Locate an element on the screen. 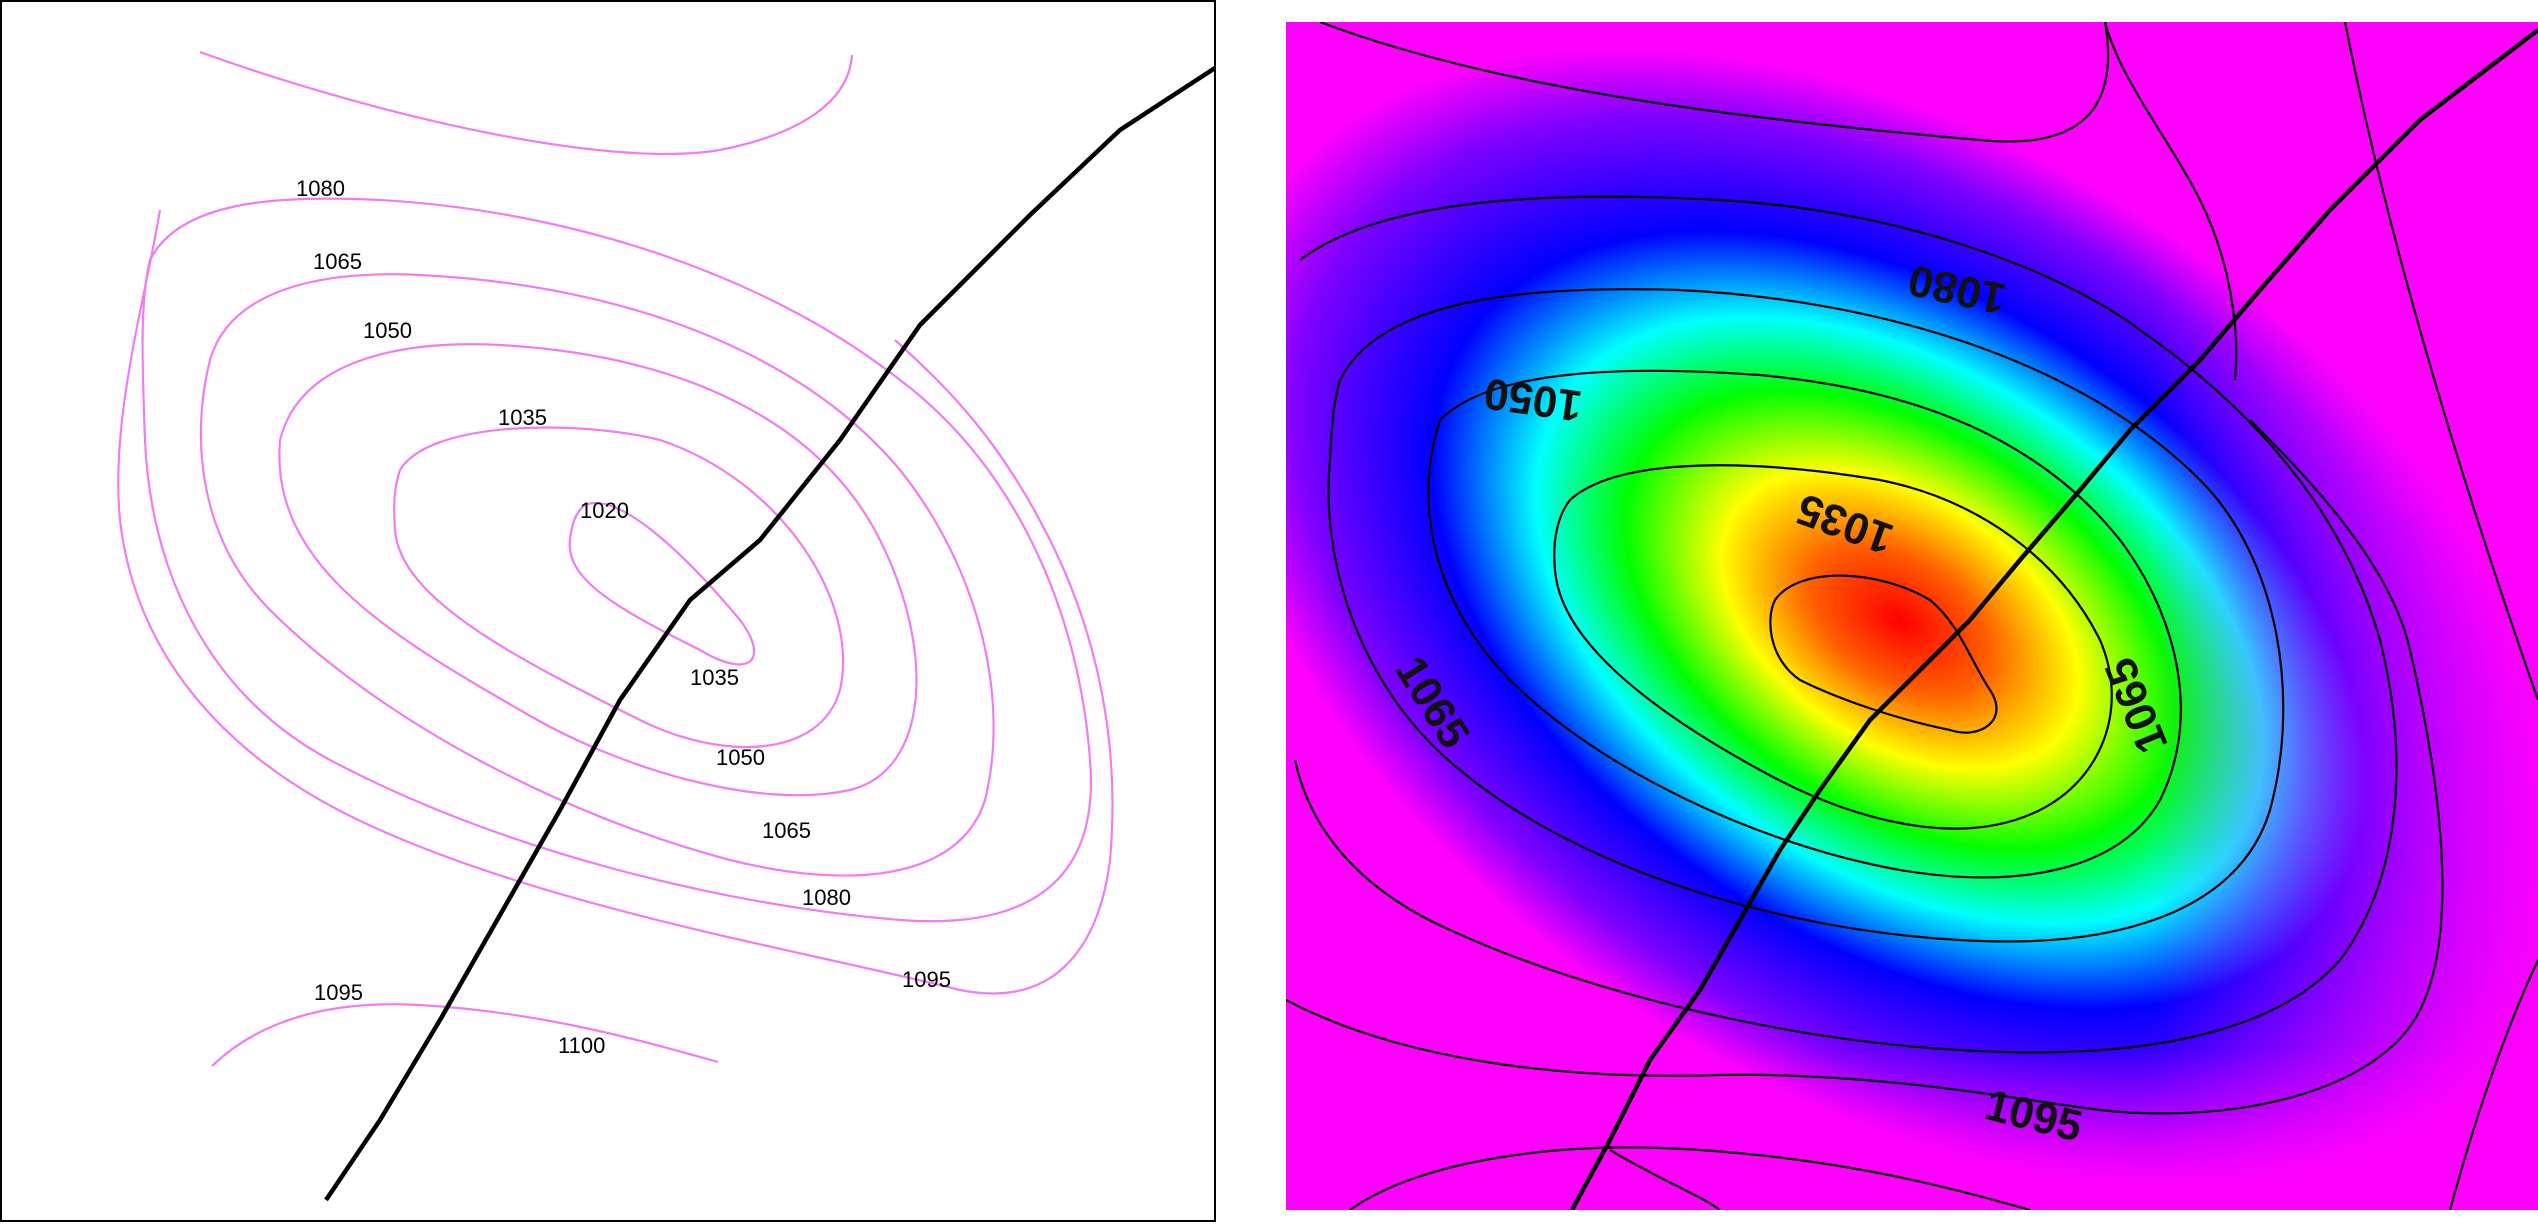 The height and width of the screenshot is (1225, 2538). heatmap-corner-shade is located at coordinates (2344, 616).